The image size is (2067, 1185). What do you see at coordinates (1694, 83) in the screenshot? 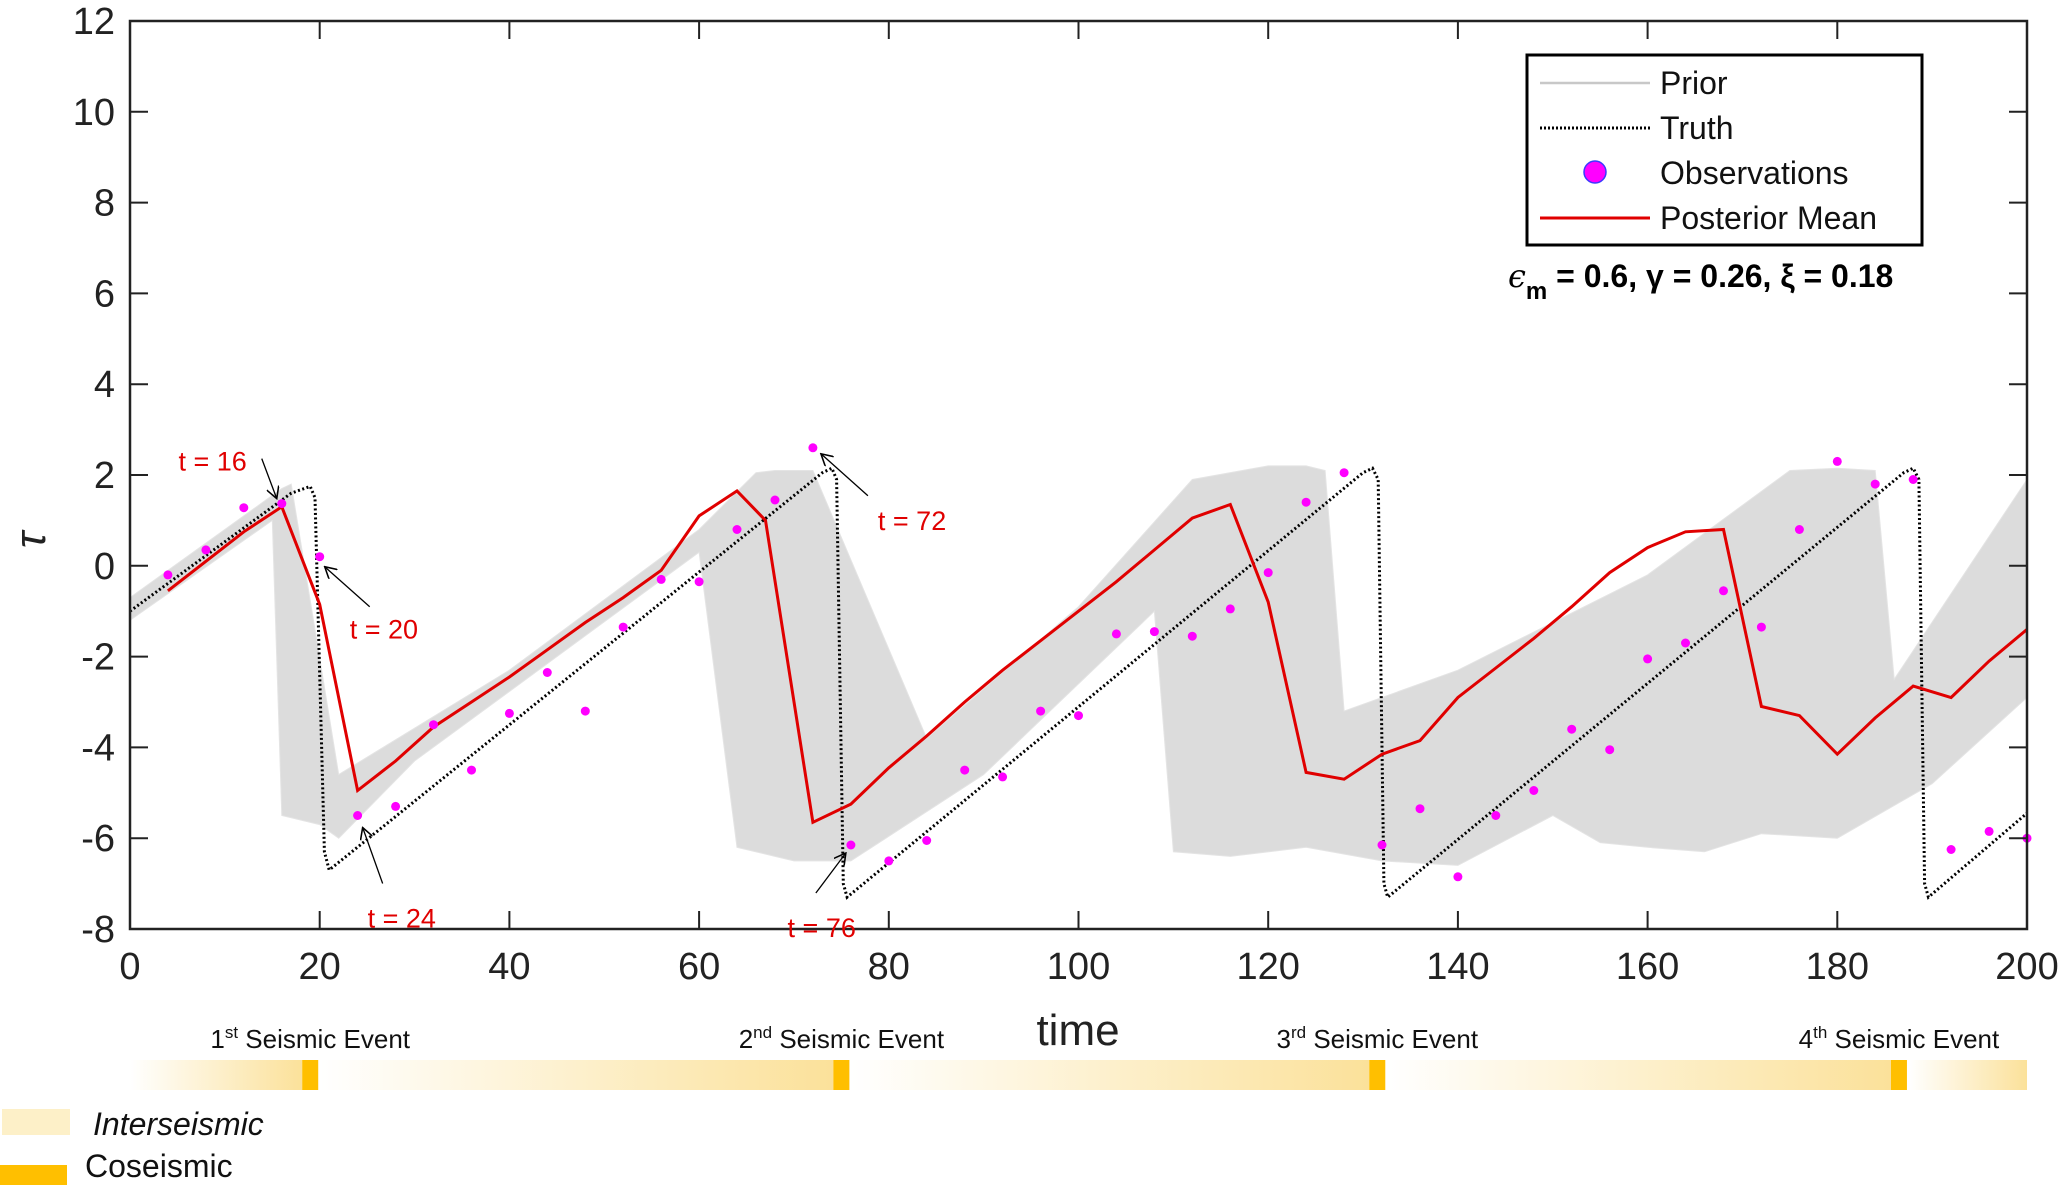
I see `legend-label-prior: Prior` at bounding box center [1694, 83].